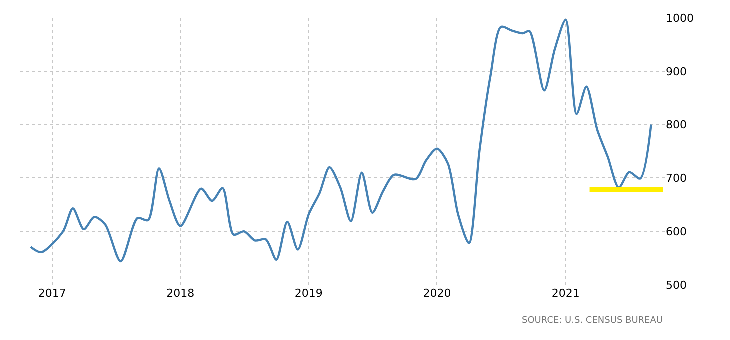 Image resolution: width=730 pixels, height=340 pixels. Describe the element at coordinates (308, 293) in the screenshot. I see `x-tick-label: 2019` at that location.